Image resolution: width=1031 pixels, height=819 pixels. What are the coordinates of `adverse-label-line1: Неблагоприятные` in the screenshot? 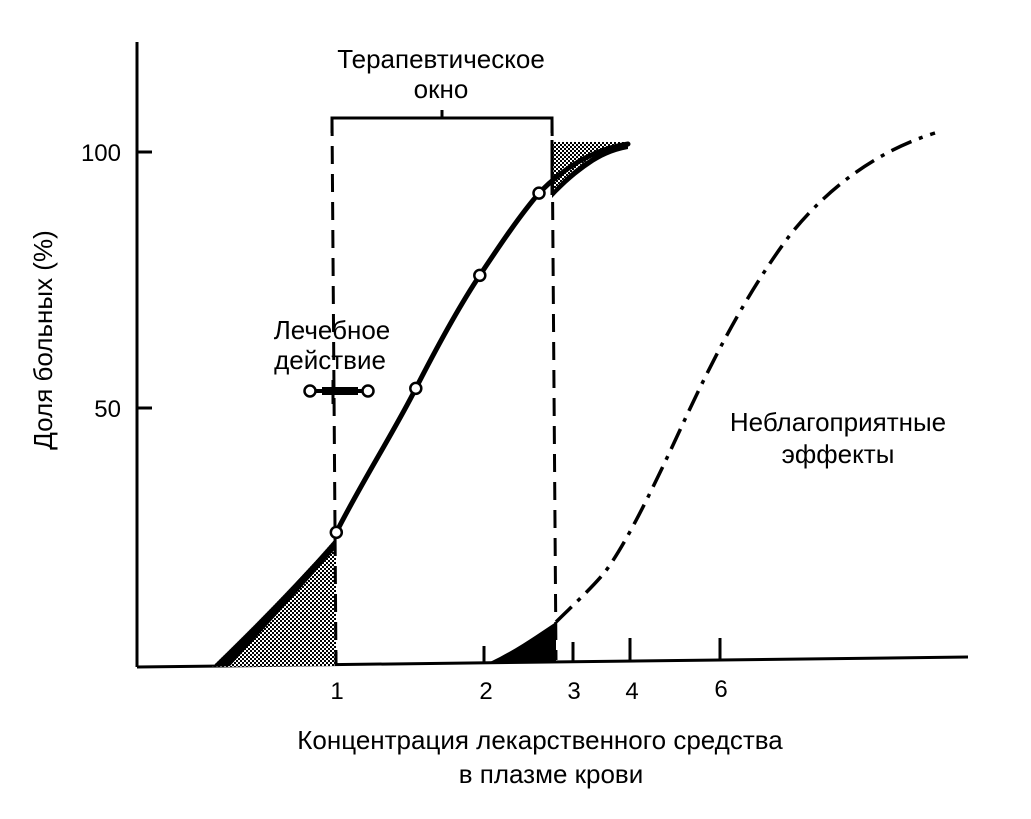 It's located at (838, 422).